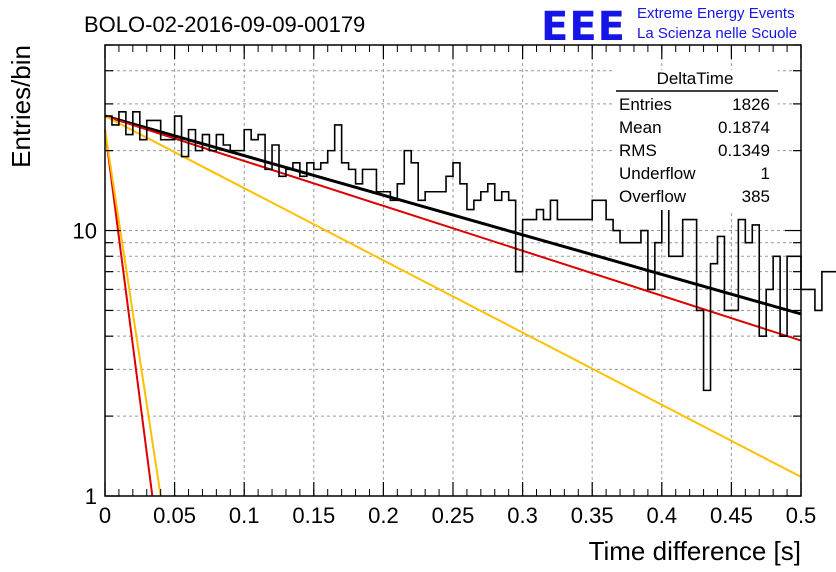 The width and height of the screenshot is (836, 572). What do you see at coordinates (583, 27) in the screenshot?
I see `logo-mark: EEE` at bounding box center [583, 27].